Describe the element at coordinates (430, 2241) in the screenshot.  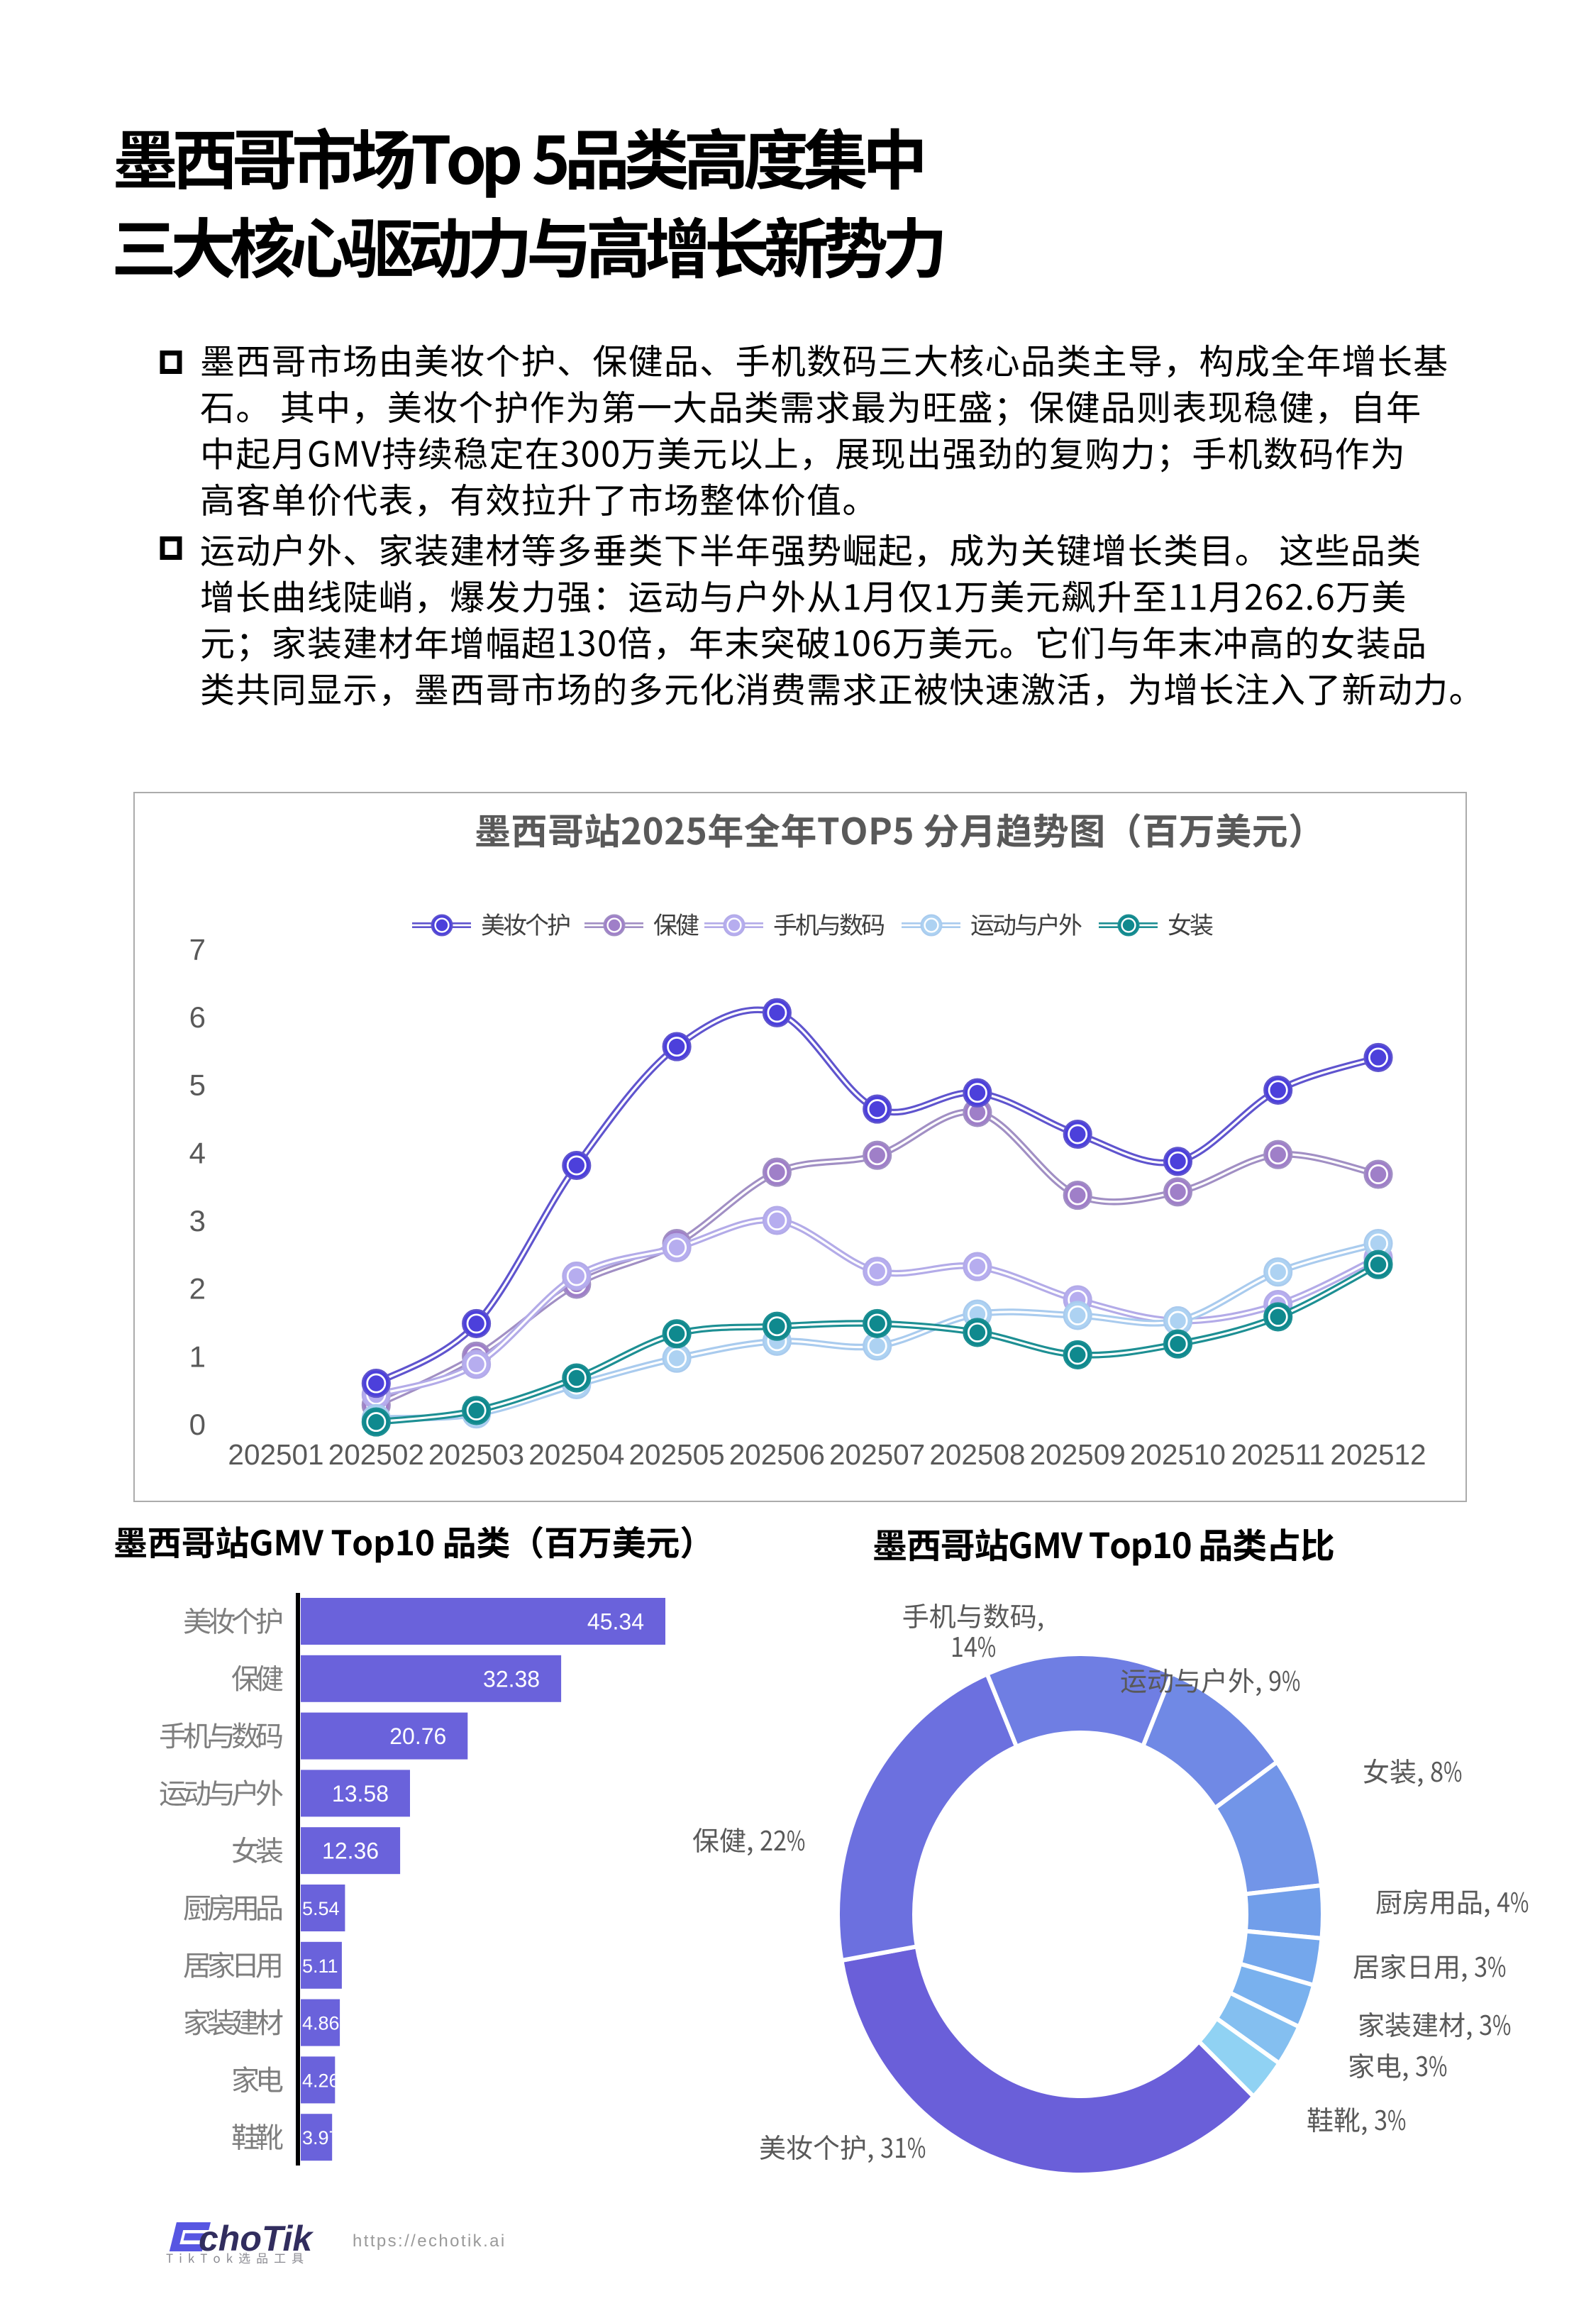
I see `svg-text: https://echotik.ai` at that location.